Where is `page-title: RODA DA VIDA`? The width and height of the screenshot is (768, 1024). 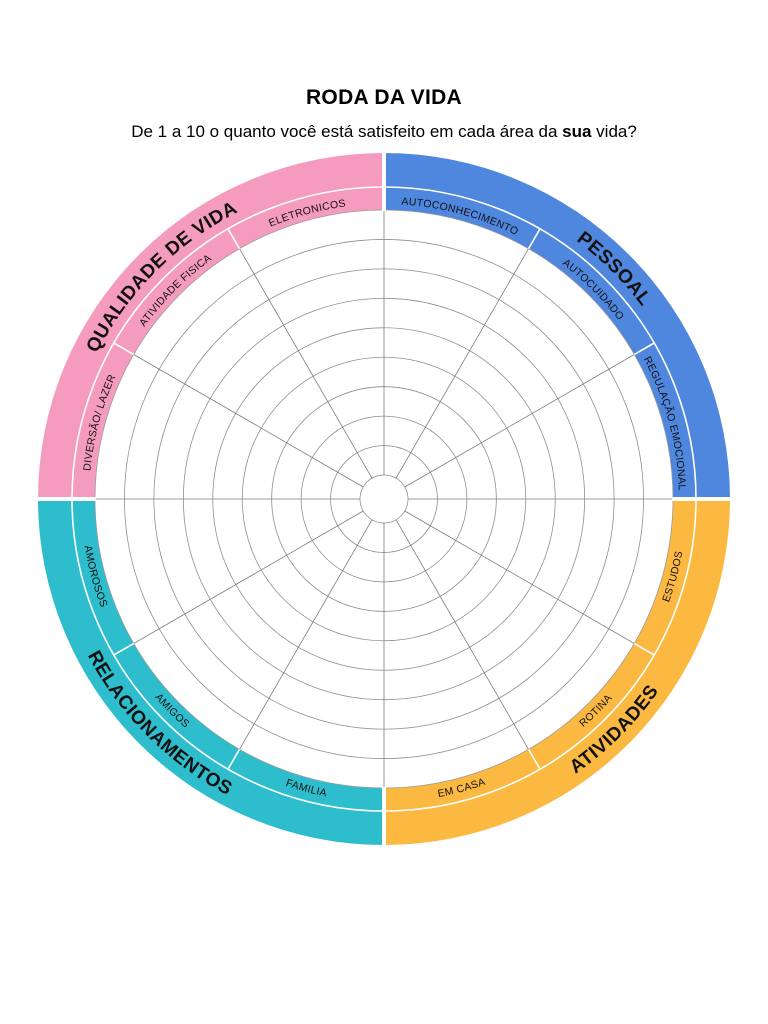
page-title: RODA DA VIDA is located at coordinates (384, 97).